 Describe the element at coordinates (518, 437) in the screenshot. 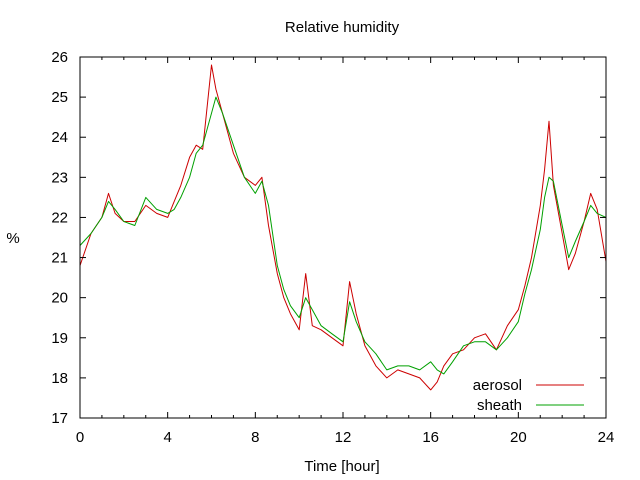

I see `x-tick-label: 20` at that location.